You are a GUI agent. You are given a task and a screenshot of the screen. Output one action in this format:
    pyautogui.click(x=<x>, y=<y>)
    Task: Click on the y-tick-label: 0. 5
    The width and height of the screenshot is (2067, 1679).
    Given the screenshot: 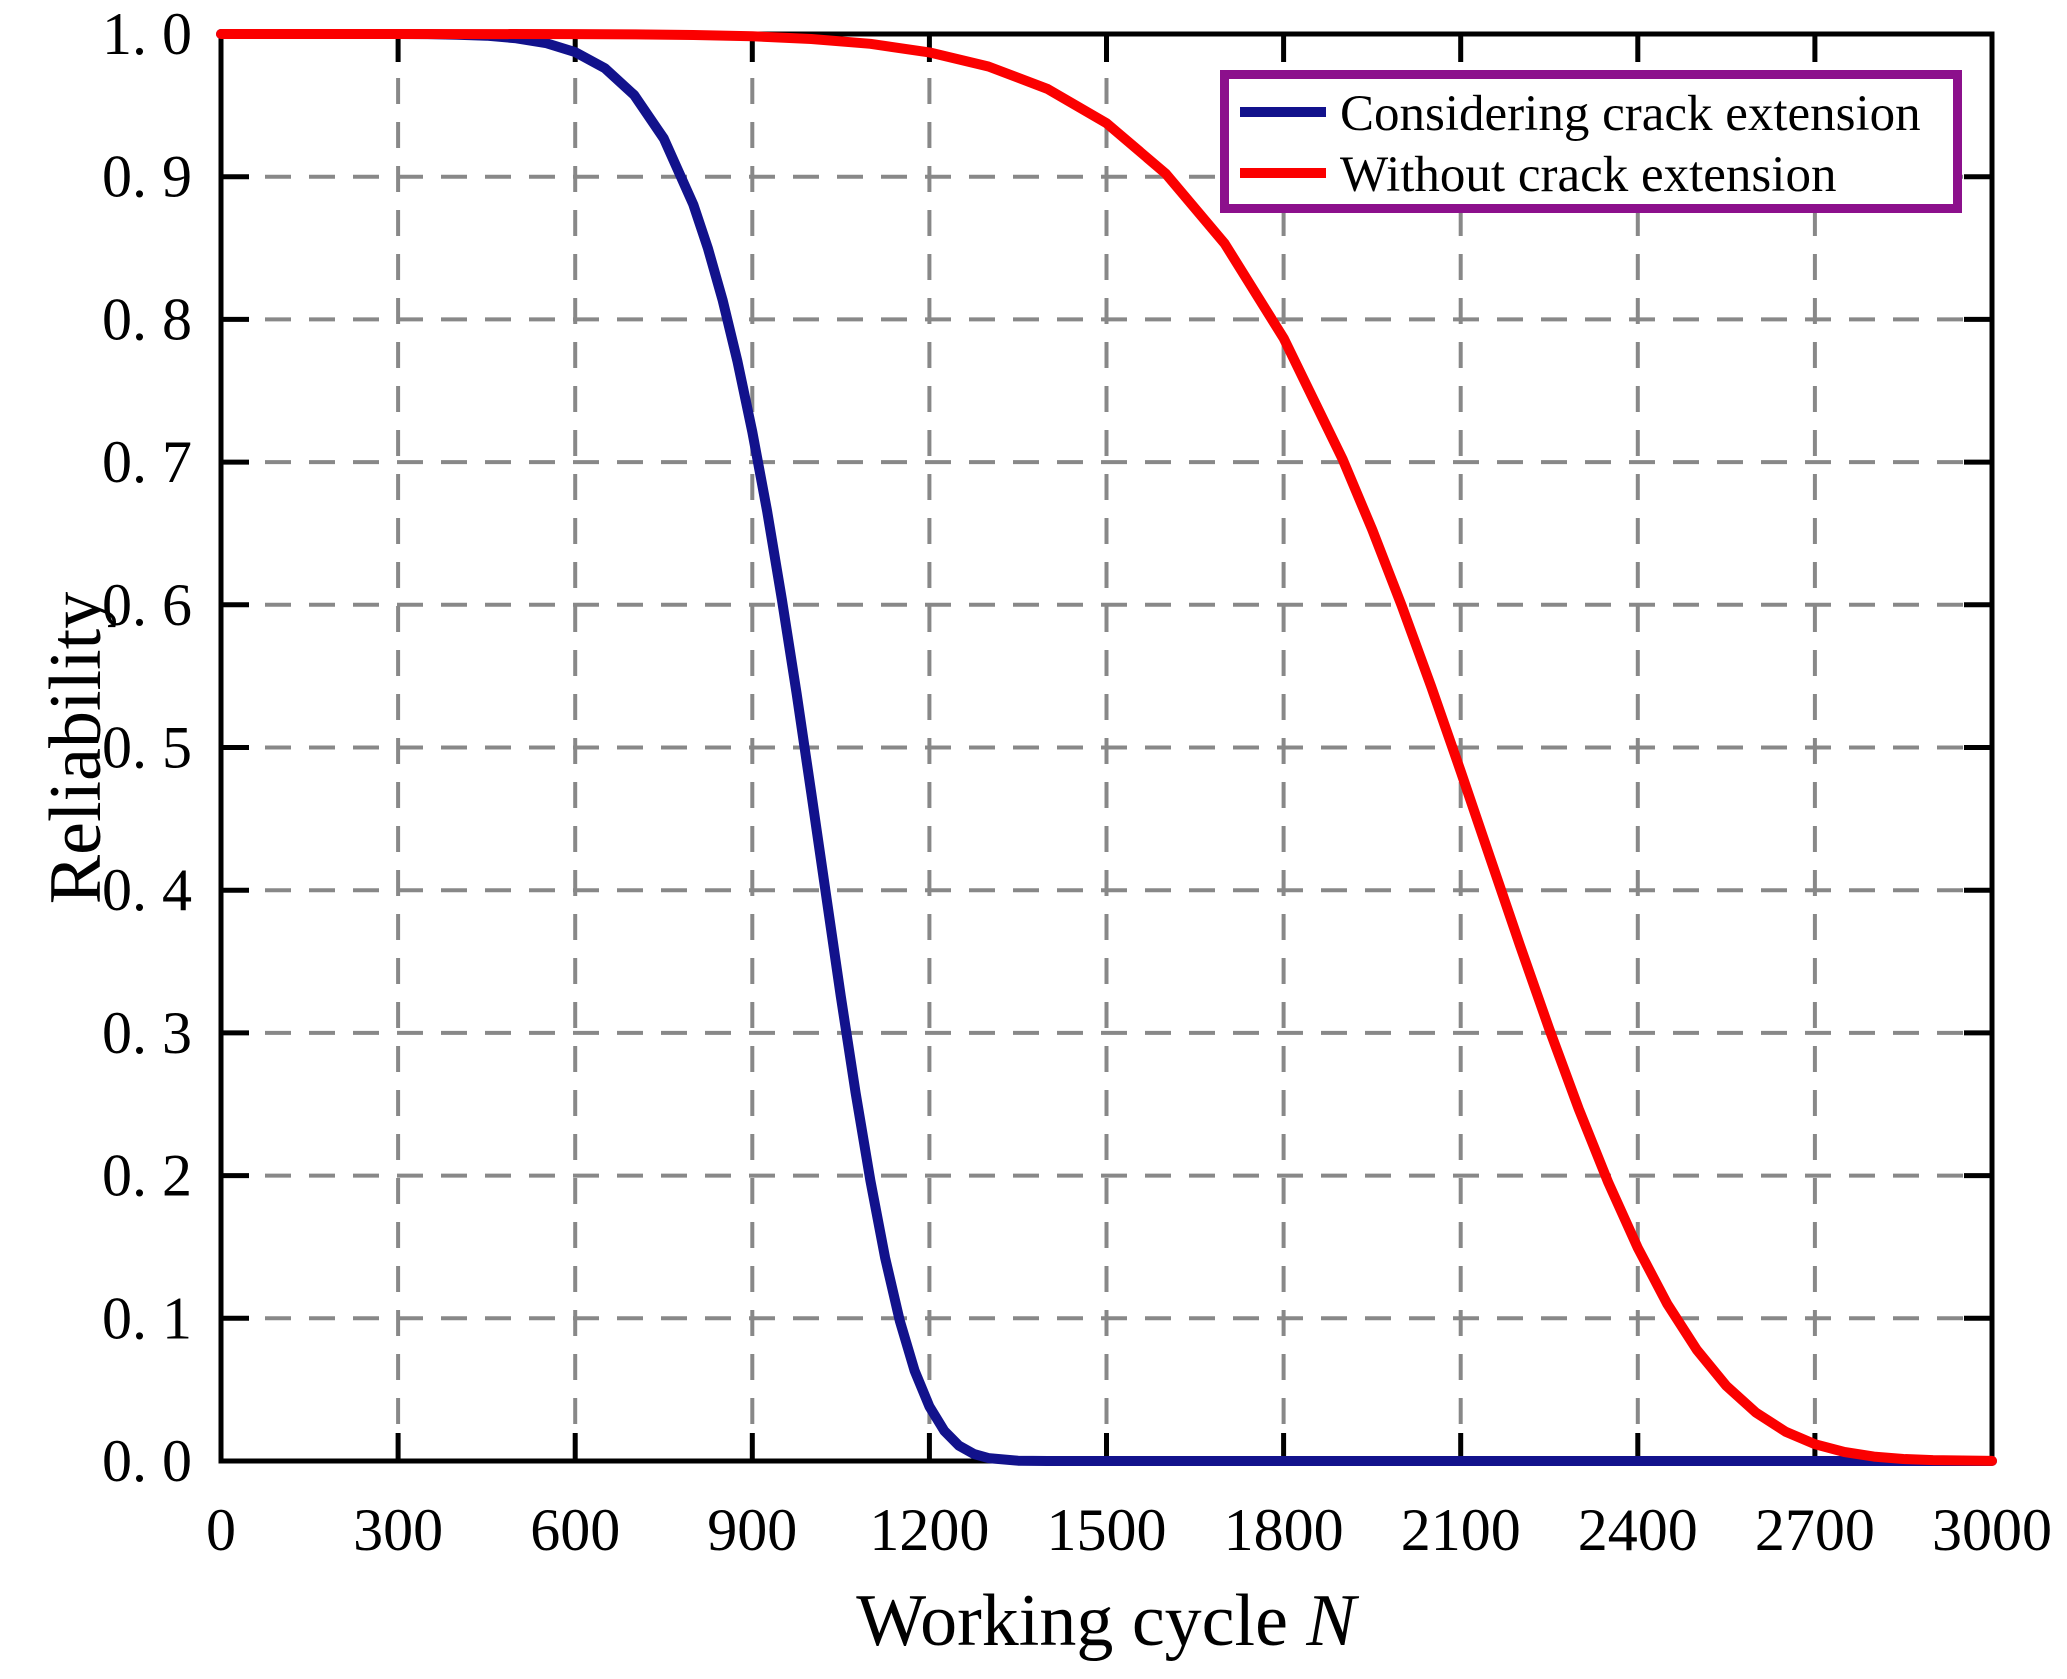 What is the action you would take?
    pyautogui.click(x=147, y=748)
    